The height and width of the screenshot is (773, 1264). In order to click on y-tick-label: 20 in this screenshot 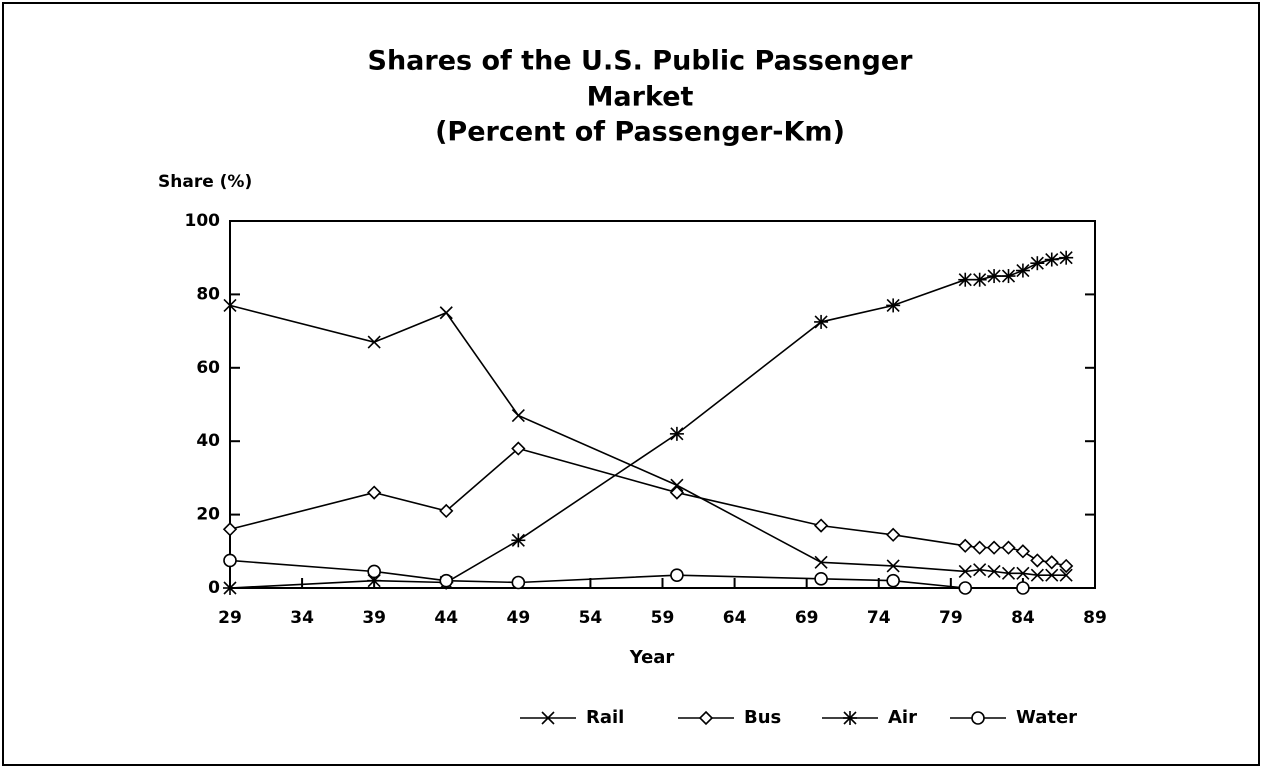, I will do `click(208, 515)`.